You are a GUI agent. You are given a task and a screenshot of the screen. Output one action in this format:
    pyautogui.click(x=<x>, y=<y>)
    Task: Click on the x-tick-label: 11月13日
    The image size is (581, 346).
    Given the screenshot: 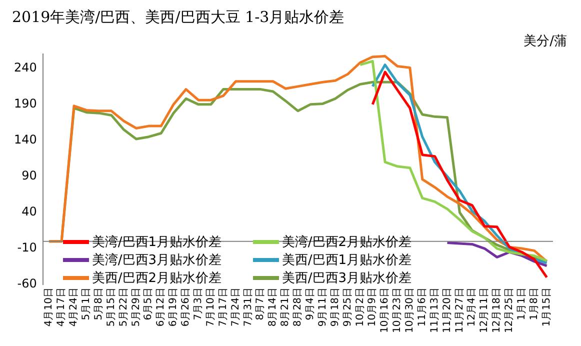 What is the action you would take?
    pyautogui.click(x=434, y=311)
    